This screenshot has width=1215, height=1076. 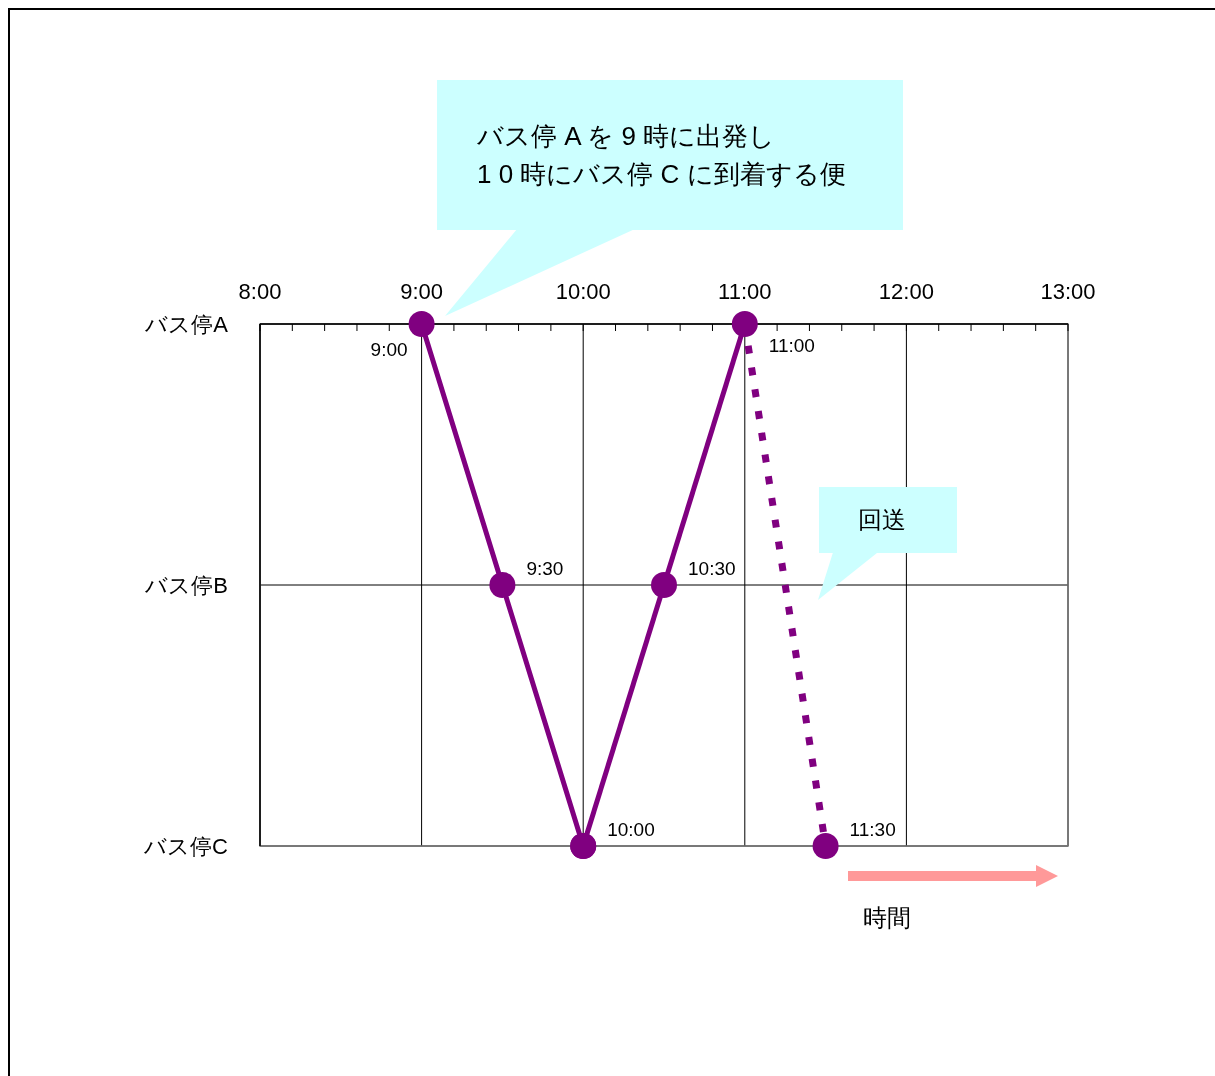 What do you see at coordinates (186, 324) in the screenshot?
I see `ytick: バス停A` at bounding box center [186, 324].